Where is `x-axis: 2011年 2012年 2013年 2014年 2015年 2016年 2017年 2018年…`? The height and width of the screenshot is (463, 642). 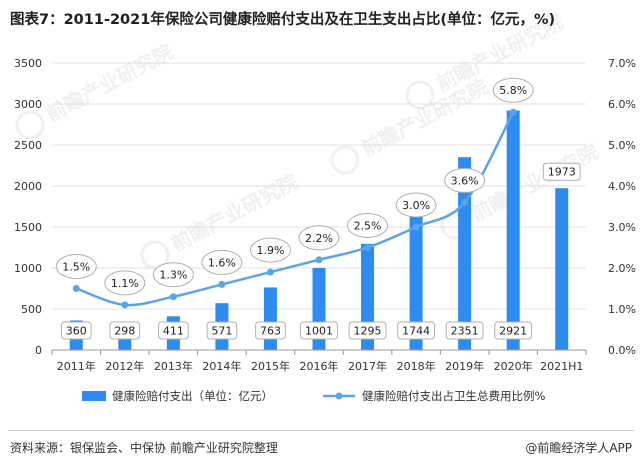
x-axis: 2011年 2012年 2013年 2014年 2015年 2016年 2017年 2018年… is located at coordinates (319, 361).